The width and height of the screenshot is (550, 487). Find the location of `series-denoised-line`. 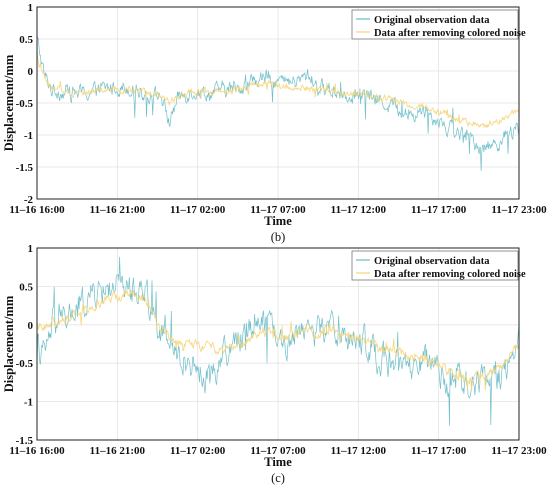

series-denoised-line is located at coordinates (278, 88).